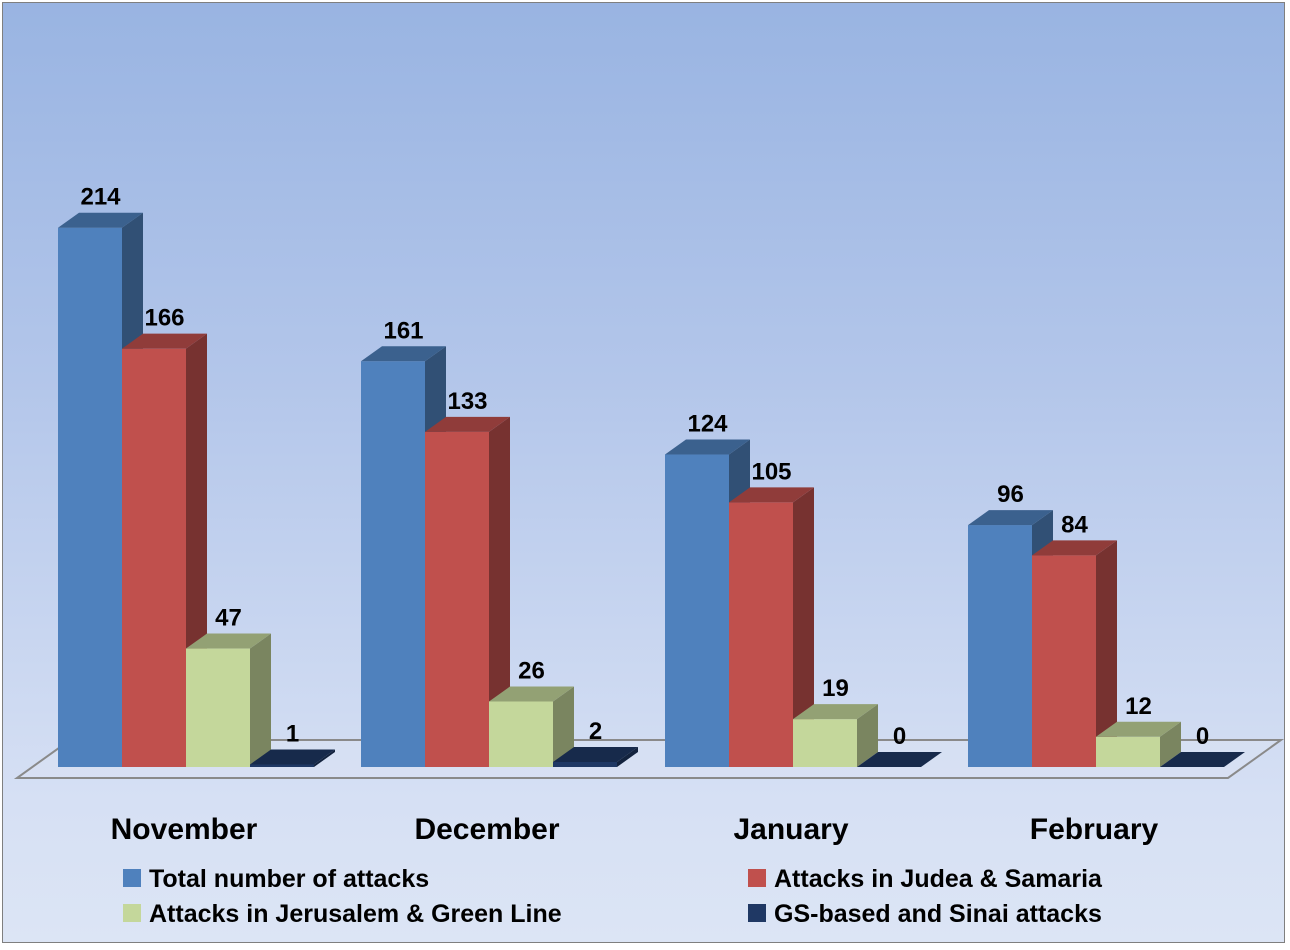 Image resolution: width=1290 pixels, height=950 pixels. I want to click on legend-label: Attacks in Jerusalem & Green Line, so click(355, 914).